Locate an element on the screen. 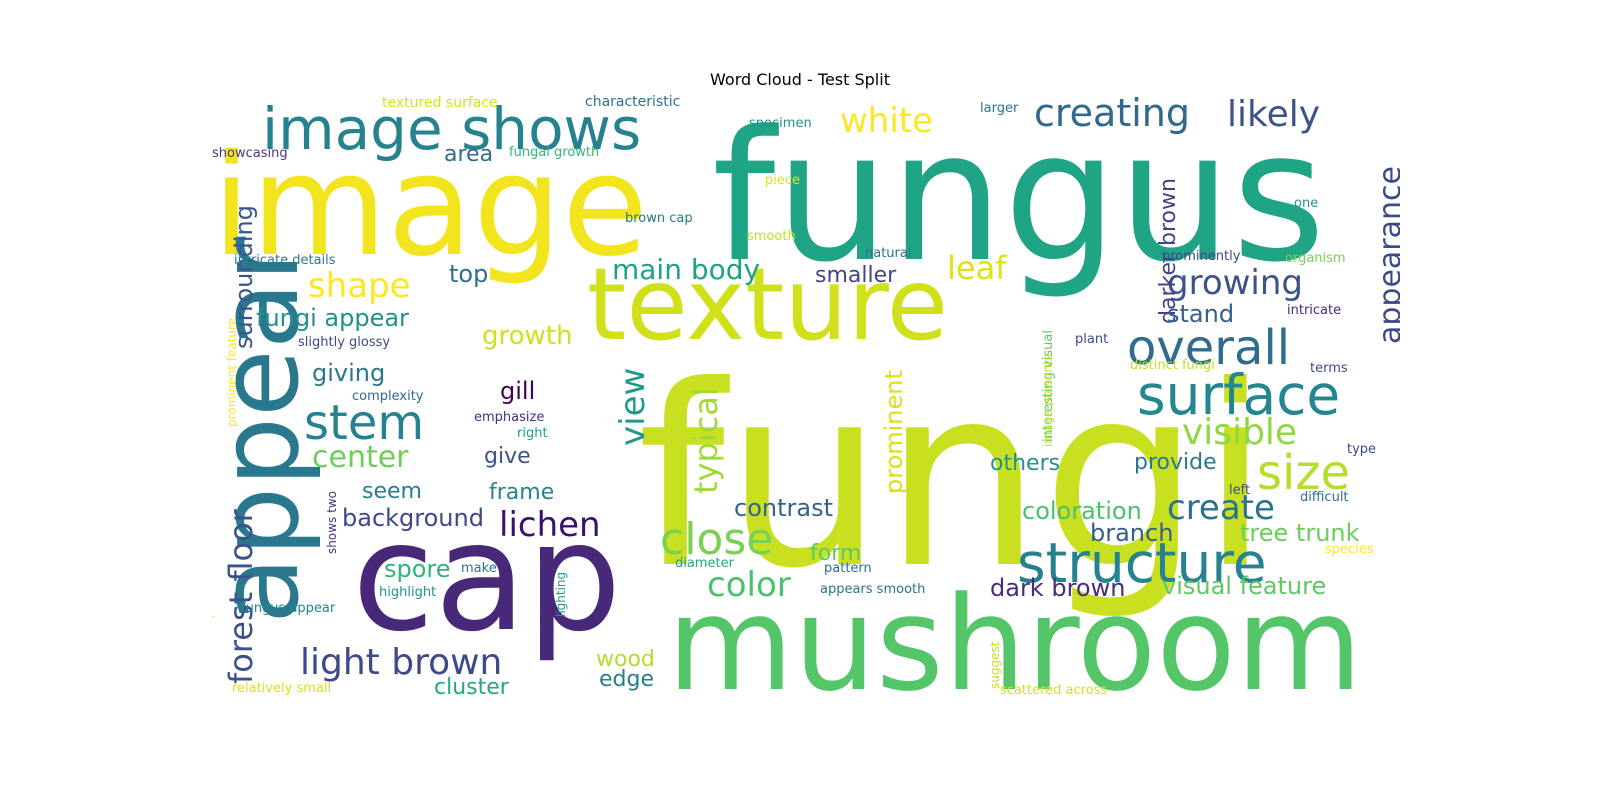 This screenshot has height=800, width=1600. figure-title: Word Cloud - Test Split is located at coordinates (800, 79).